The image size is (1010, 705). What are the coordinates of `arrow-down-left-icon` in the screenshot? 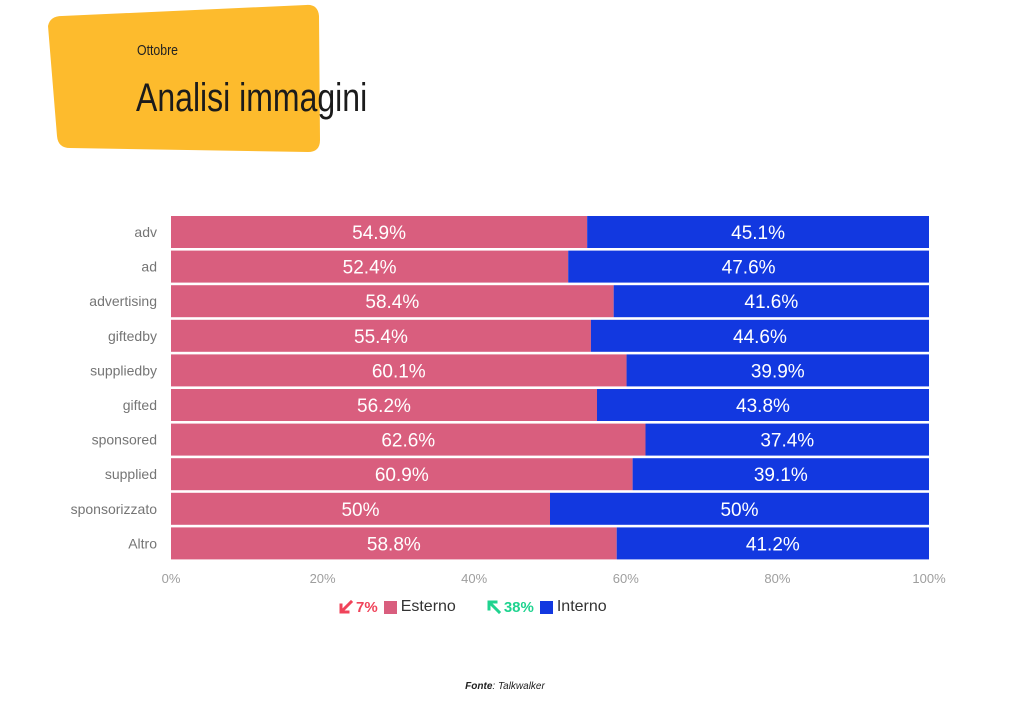 It's located at (346, 606).